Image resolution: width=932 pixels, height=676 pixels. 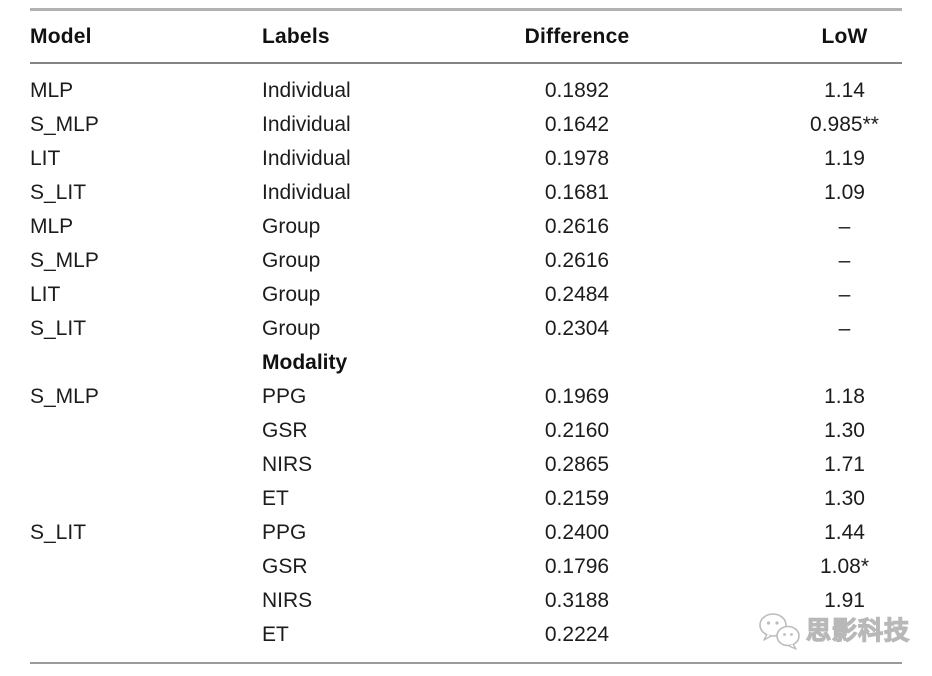 What do you see at coordinates (466, 567) in the screenshot?
I see `table-row: GSR 0.1796 1.08*` at bounding box center [466, 567].